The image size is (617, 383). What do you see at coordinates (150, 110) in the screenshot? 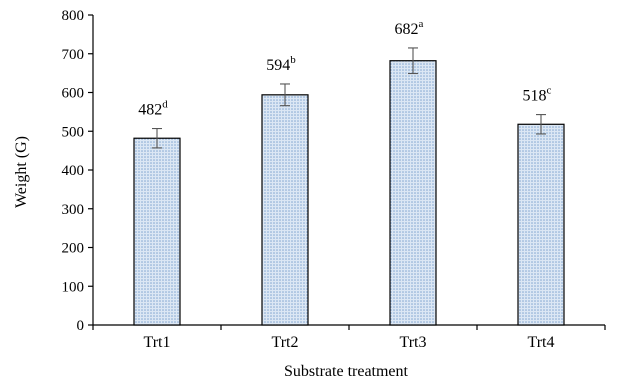
I see `data-label-value: 482` at bounding box center [150, 110].